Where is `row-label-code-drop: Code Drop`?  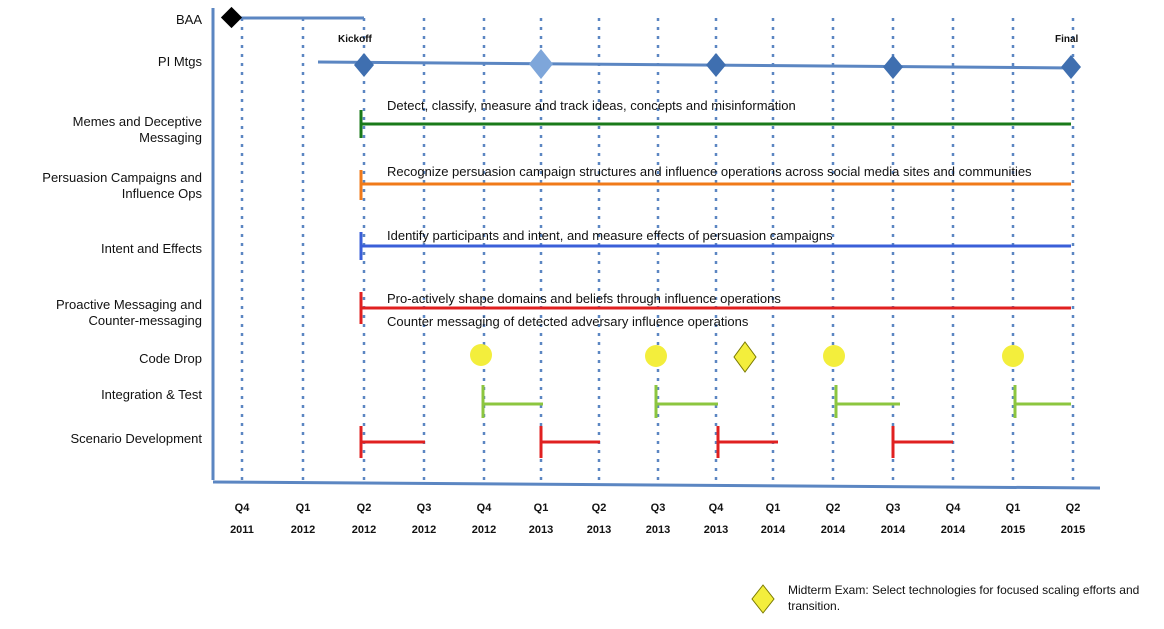 row-label-code-drop: Code Drop is located at coordinates (170, 358).